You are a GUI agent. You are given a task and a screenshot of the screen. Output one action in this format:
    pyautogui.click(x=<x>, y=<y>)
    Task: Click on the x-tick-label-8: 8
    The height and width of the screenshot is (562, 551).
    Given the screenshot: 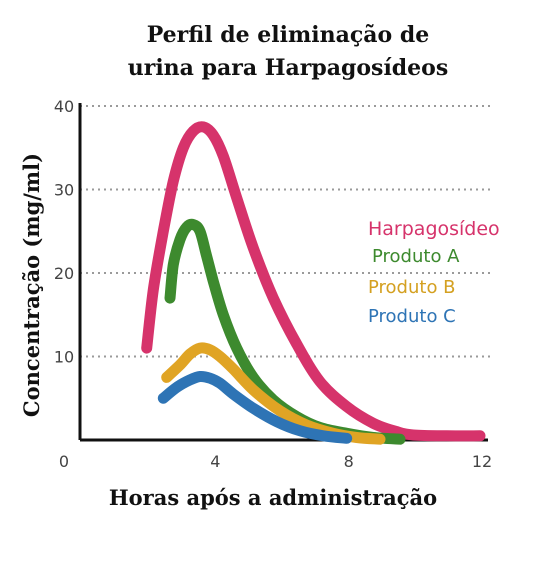 What is the action you would take?
    pyautogui.click(x=349, y=461)
    